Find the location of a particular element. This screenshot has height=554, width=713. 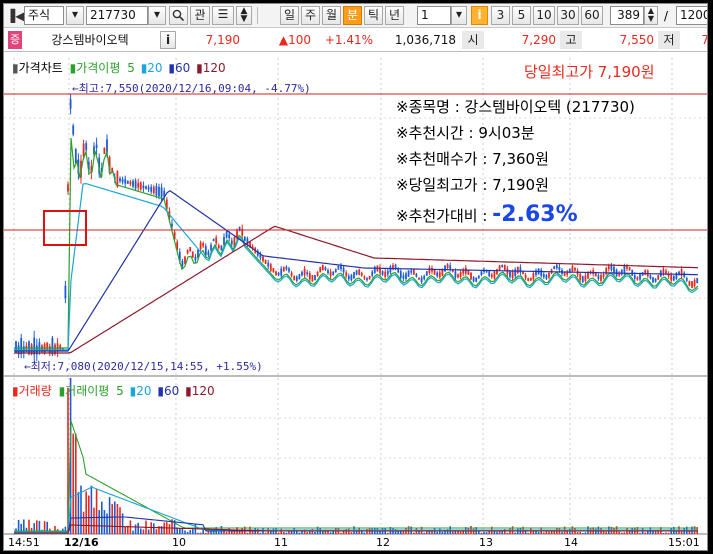

info-stock-name: ※종목명 : 강스템바이오텍 (217730) is located at coordinates (515, 107).